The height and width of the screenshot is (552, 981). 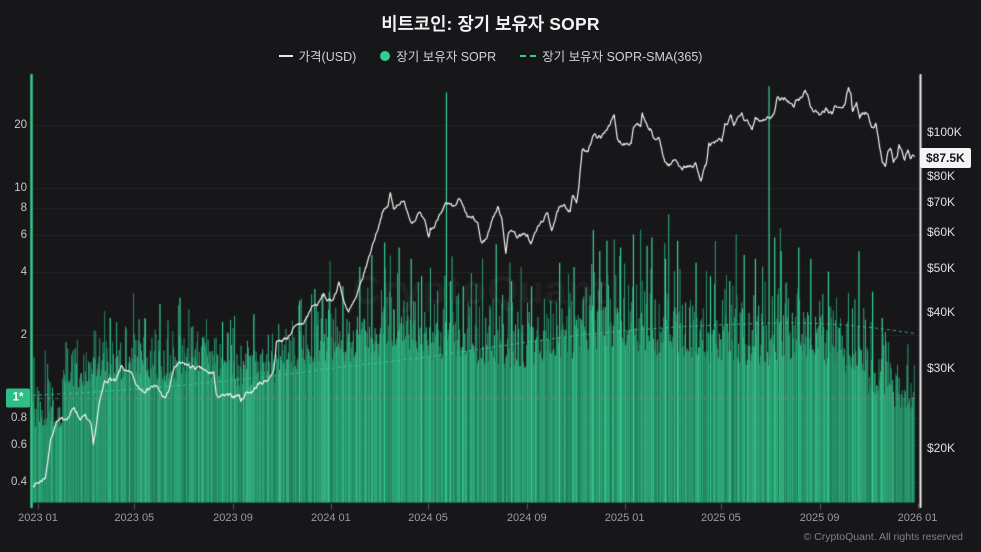 What do you see at coordinates (20, 187) in the screenshot?
I see `y-left-tick: 10` at bounding box center [20, 187].